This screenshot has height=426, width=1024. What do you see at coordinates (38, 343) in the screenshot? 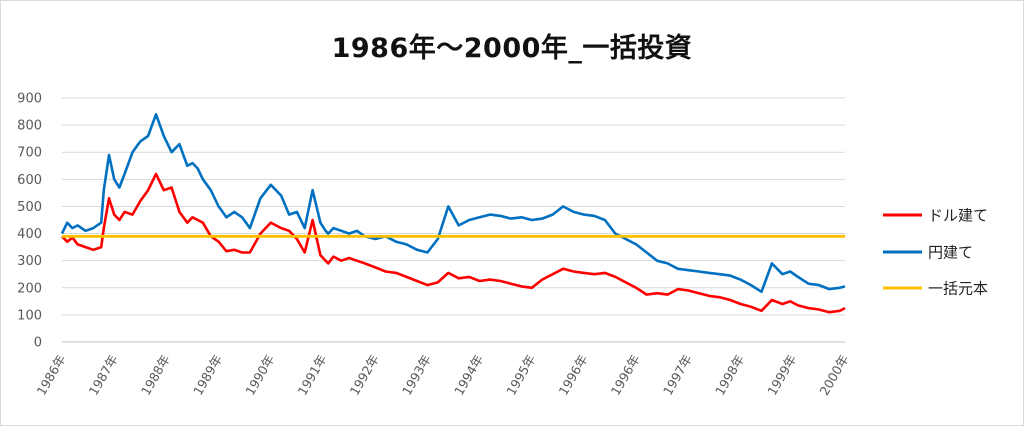
I see `y-tick-label: 0` at bounding box center [38, 343].